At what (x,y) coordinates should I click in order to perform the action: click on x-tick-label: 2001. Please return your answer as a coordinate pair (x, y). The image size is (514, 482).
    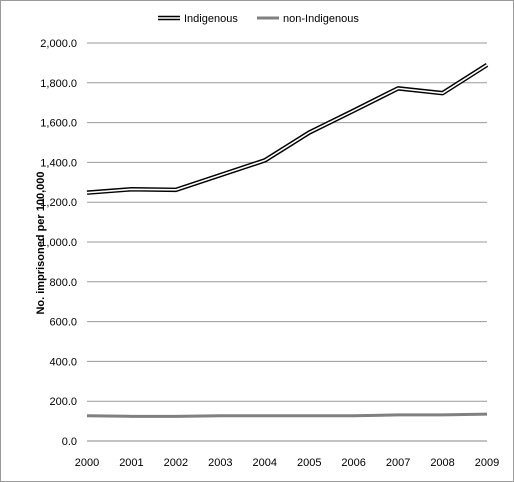
    Looking at the image, I should click on (131, 463).